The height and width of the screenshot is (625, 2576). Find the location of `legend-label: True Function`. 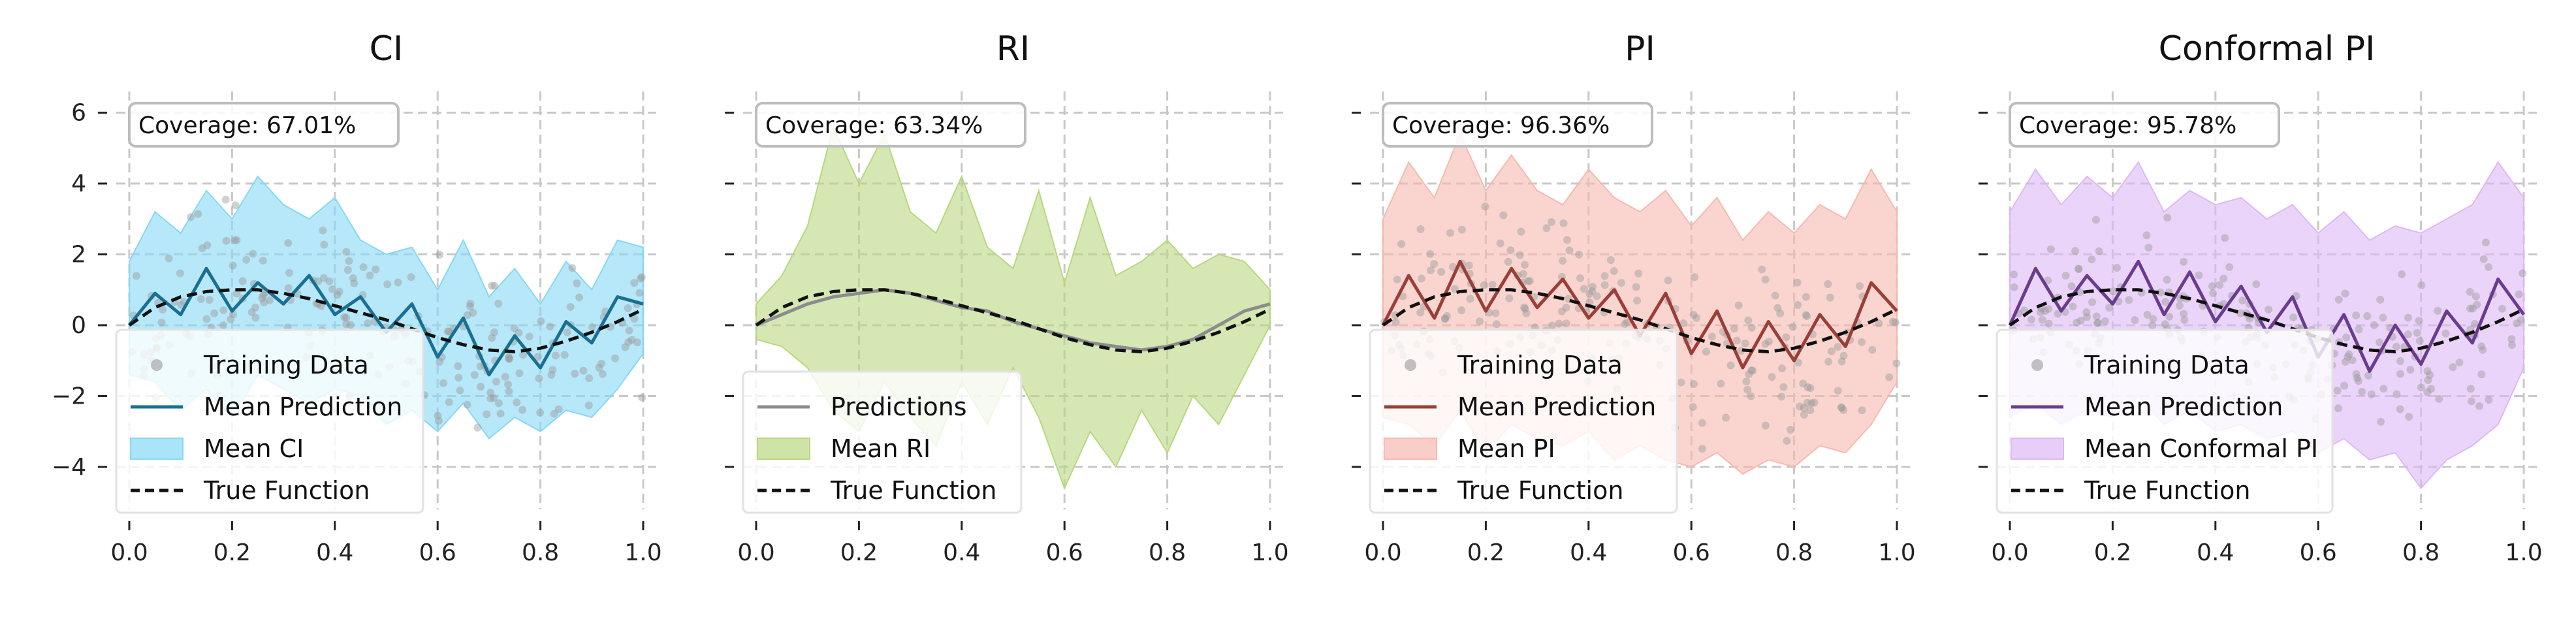

legend-label: True Function is located at coordinates (913, 490).